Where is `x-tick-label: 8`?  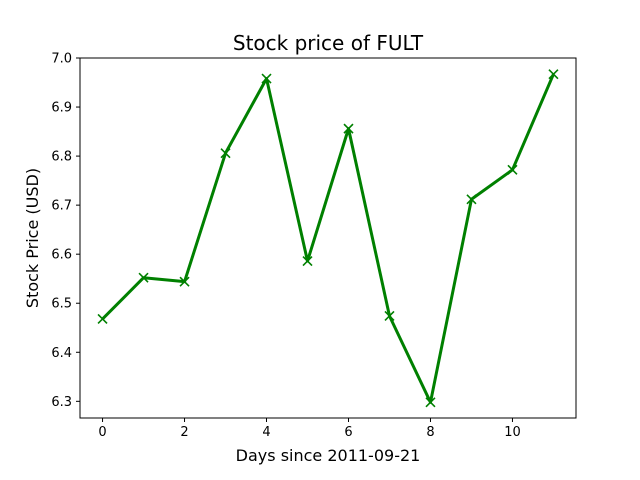
x-tick-label: 8 is located at coordinates (430, 432).